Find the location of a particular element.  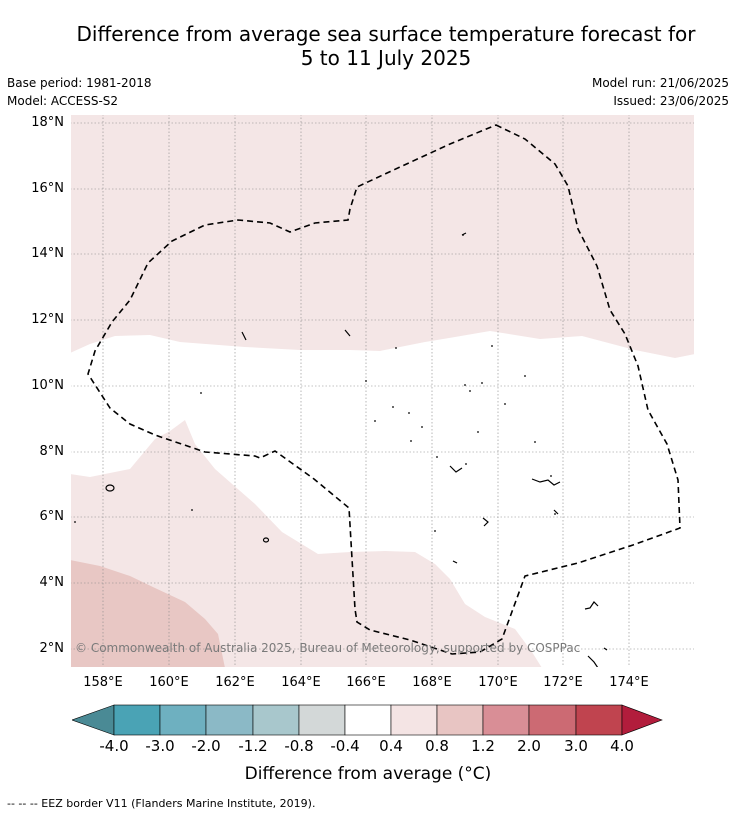

lon-label-172e: 172°E is located at coordinates (563, 682).